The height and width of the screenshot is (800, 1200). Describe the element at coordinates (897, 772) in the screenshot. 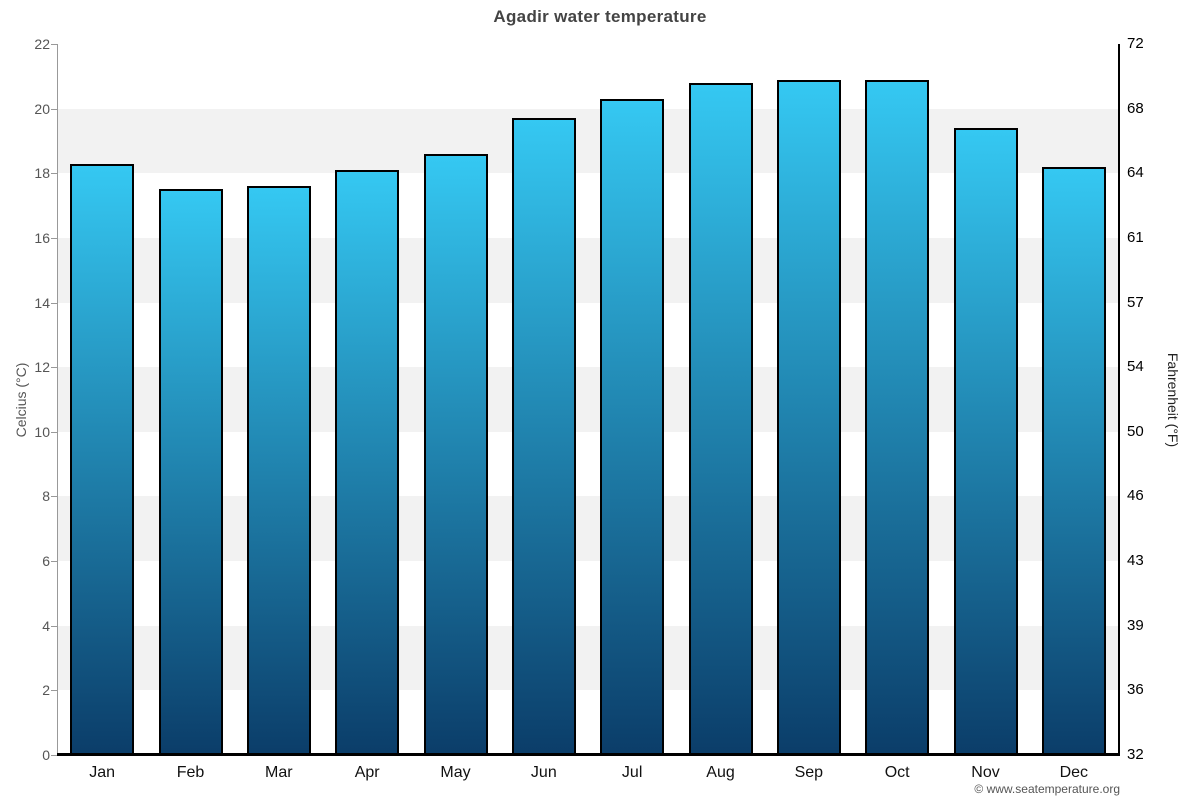

I see `x-tick-label-oct: Oct` at that location.